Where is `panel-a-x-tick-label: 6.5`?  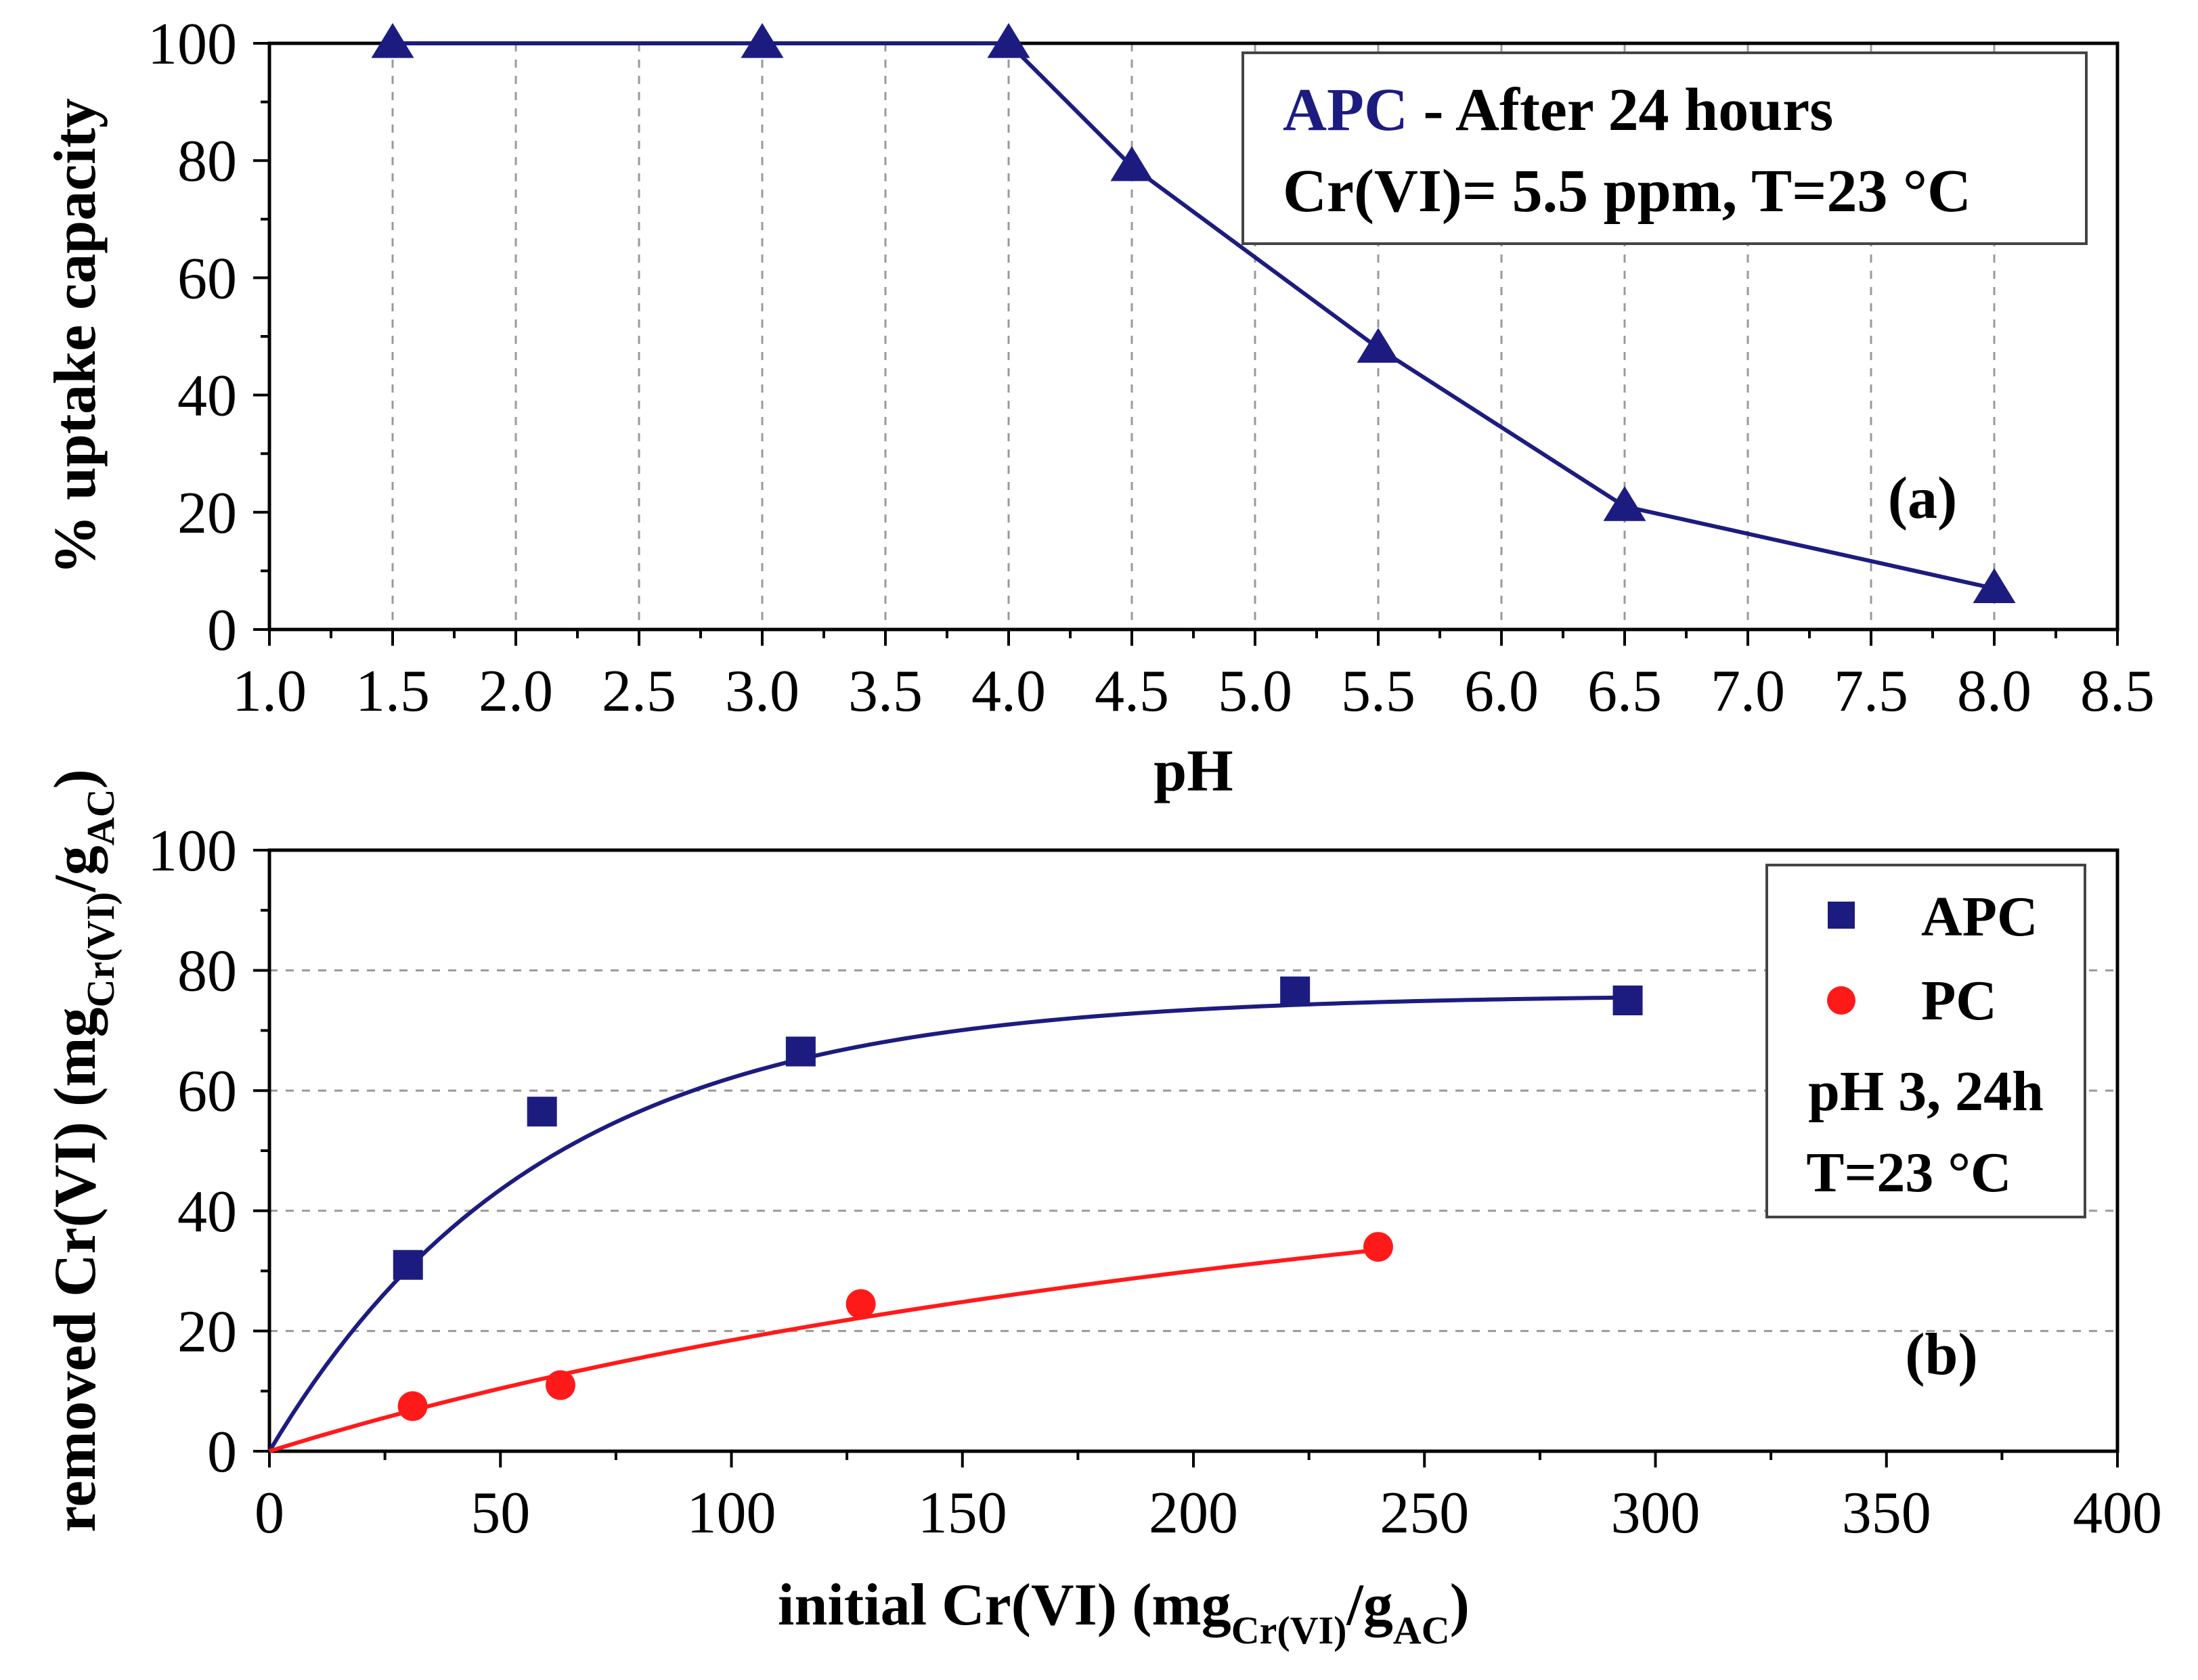 panel-a-x-tick-label: 6.5 is located at coordinates (1624, 691).